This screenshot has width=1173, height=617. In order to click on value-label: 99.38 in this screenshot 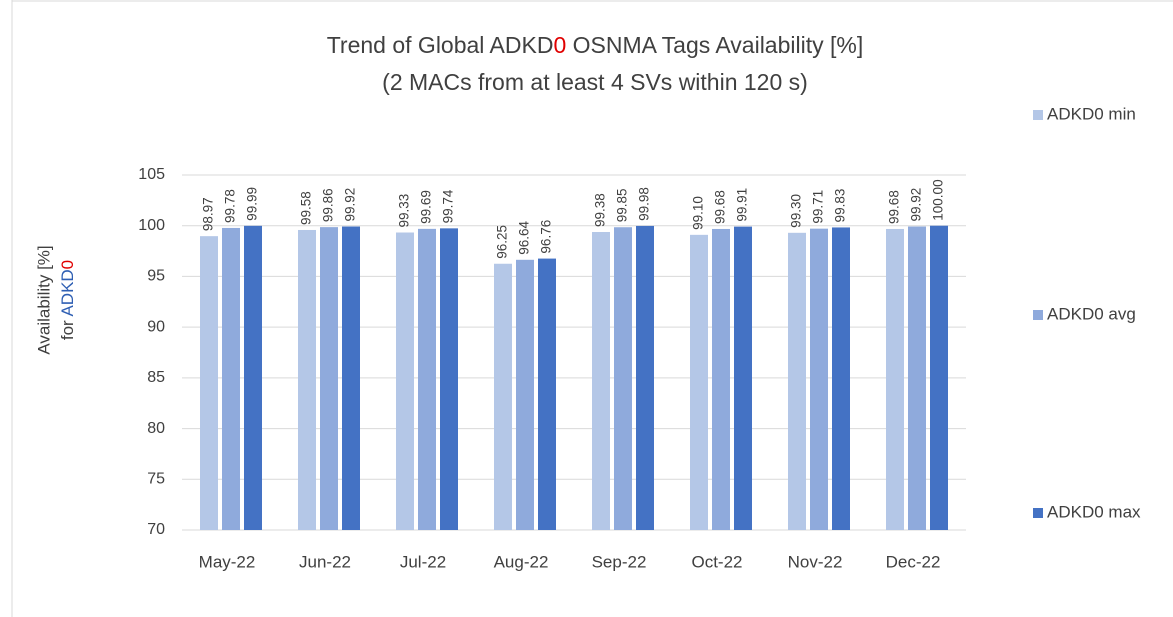, I will do `click(600, 210)`.